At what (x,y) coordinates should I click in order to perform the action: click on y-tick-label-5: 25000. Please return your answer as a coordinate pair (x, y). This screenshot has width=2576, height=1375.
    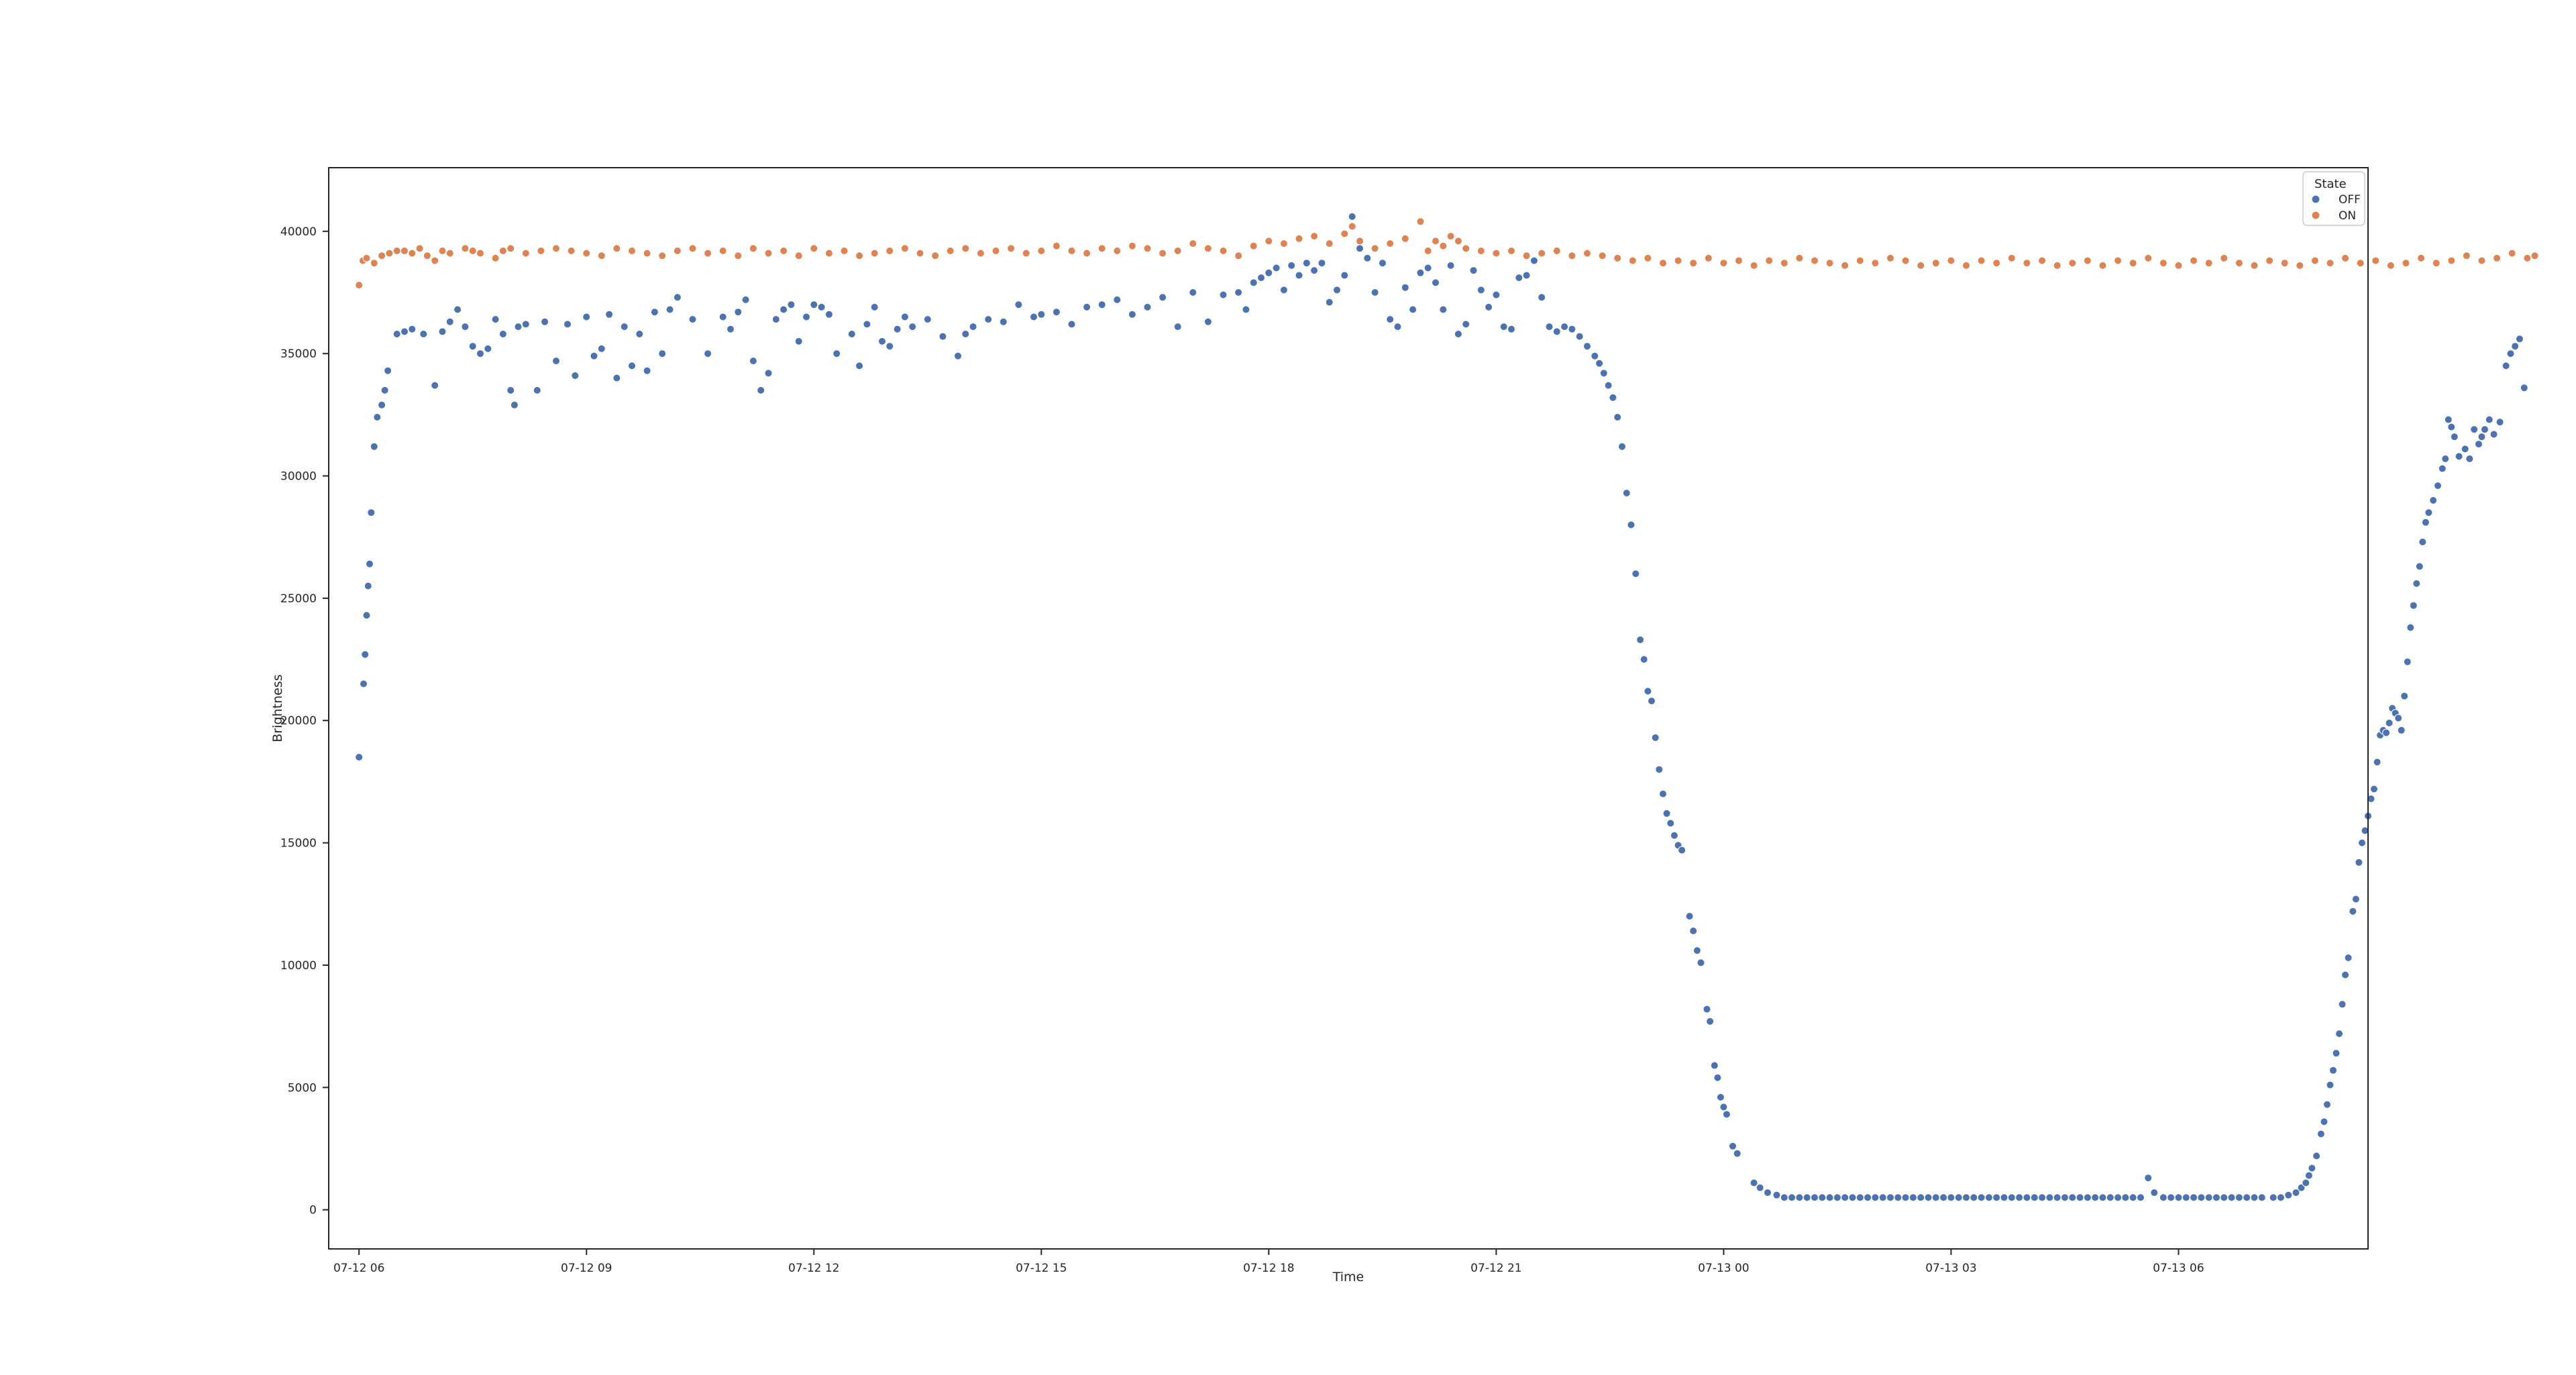
    Looking at the image, I should click on (298, 599).